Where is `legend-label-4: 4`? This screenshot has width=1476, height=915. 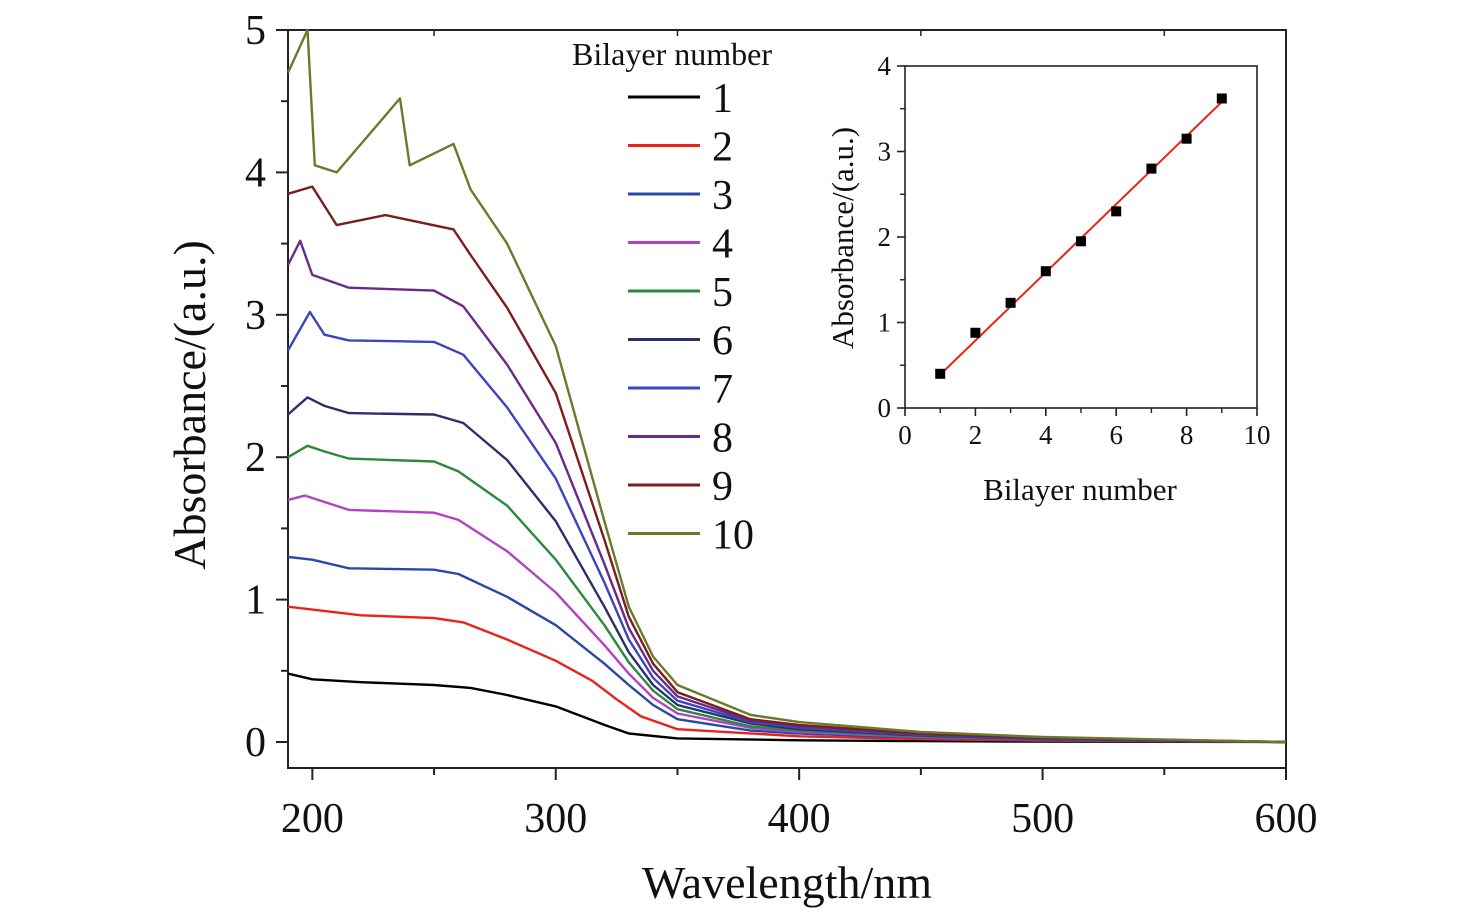 legend-label-4: 4 is located at coordinates (722, 245).